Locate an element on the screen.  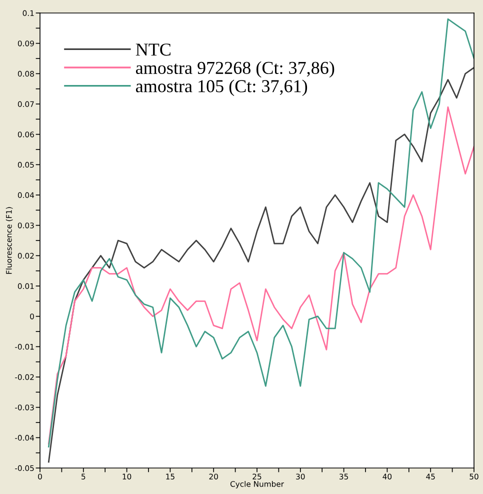
legend-label: amostra 972268 (Ct: 37,86) is located at coordinates (235, 69).